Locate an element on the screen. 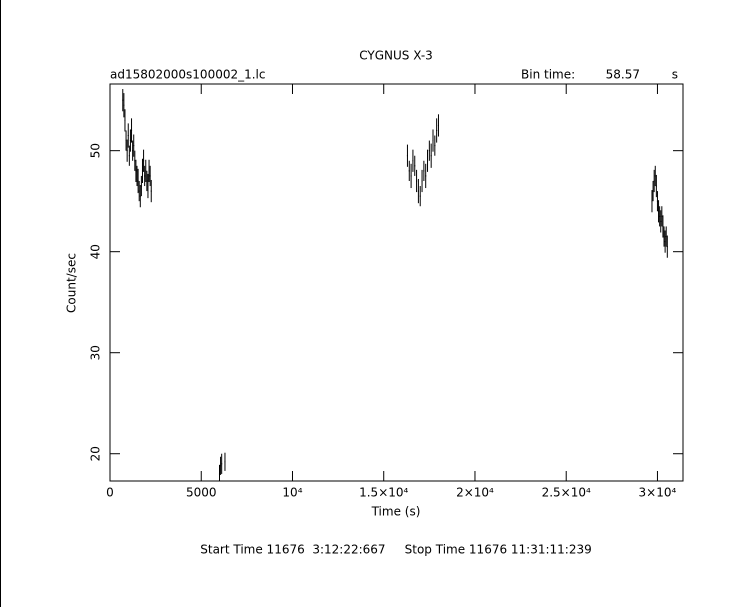 The height and width of the screenshot is (607, 743). x-tick-label: 2×10⁴ is located at coordinates (475, 493).